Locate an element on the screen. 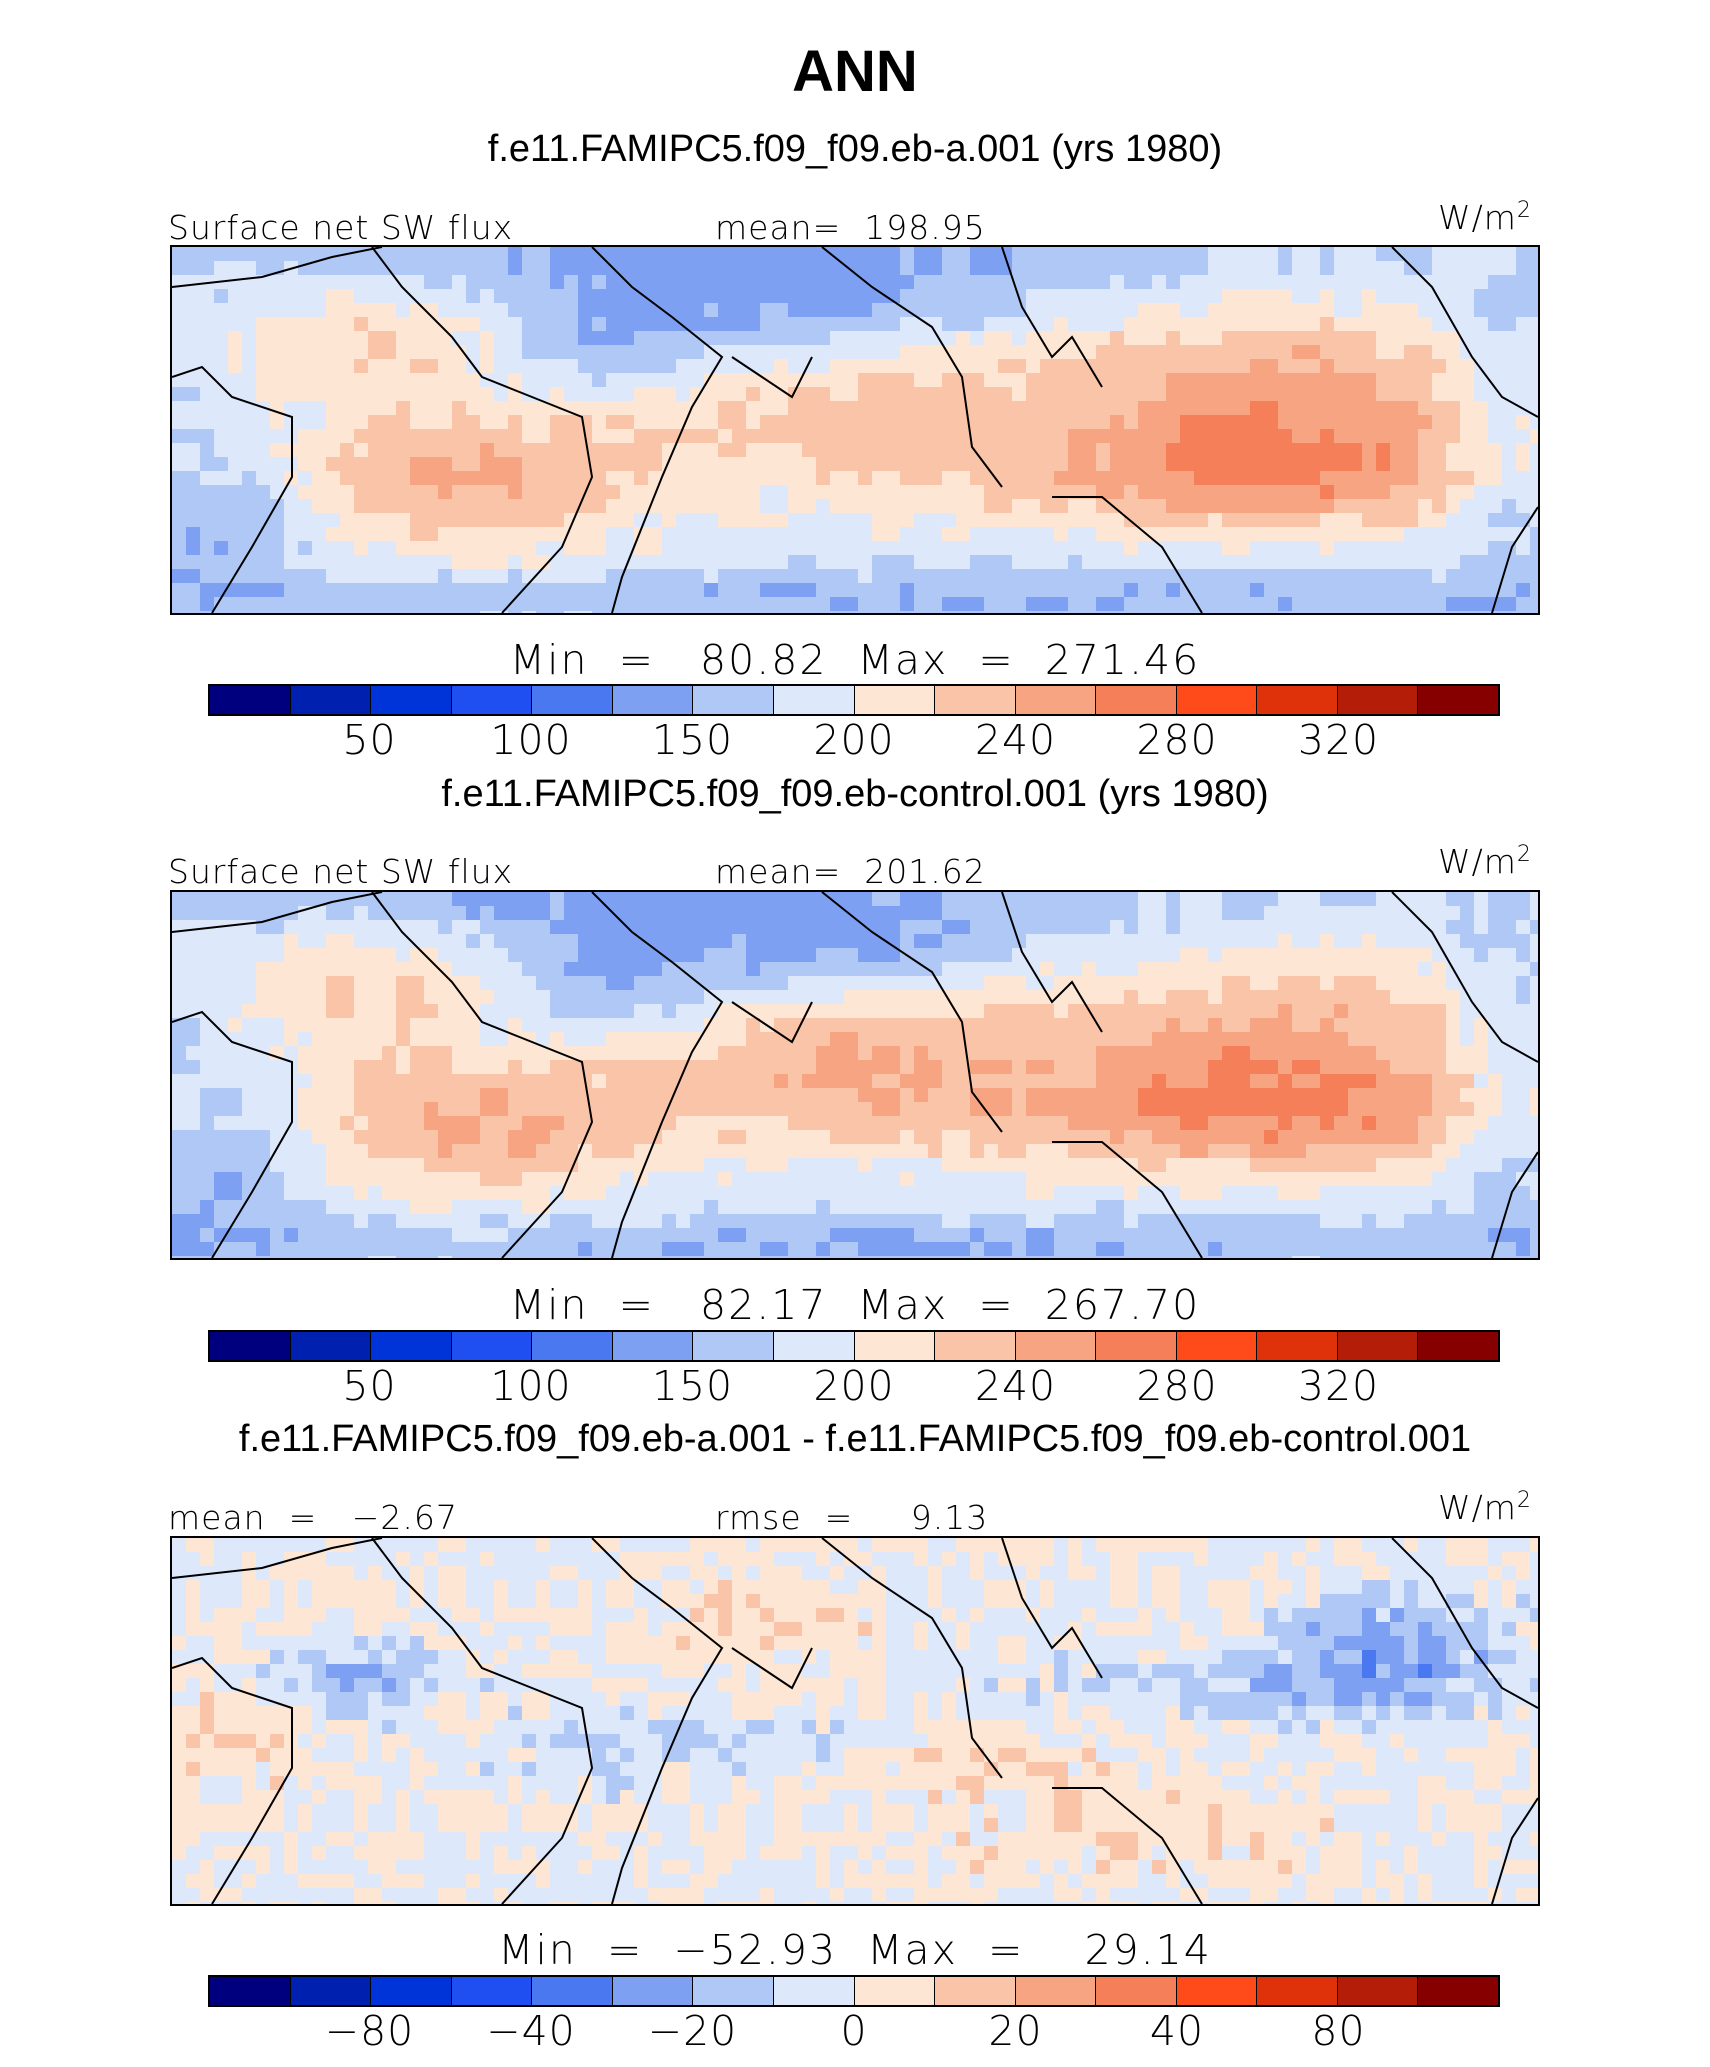 Image resolution: width=1710 pixels, height=2067 pixels. panel-2-minmax: Min = 82.17 Max = 267.70 is located at coordinates (855, 1305).